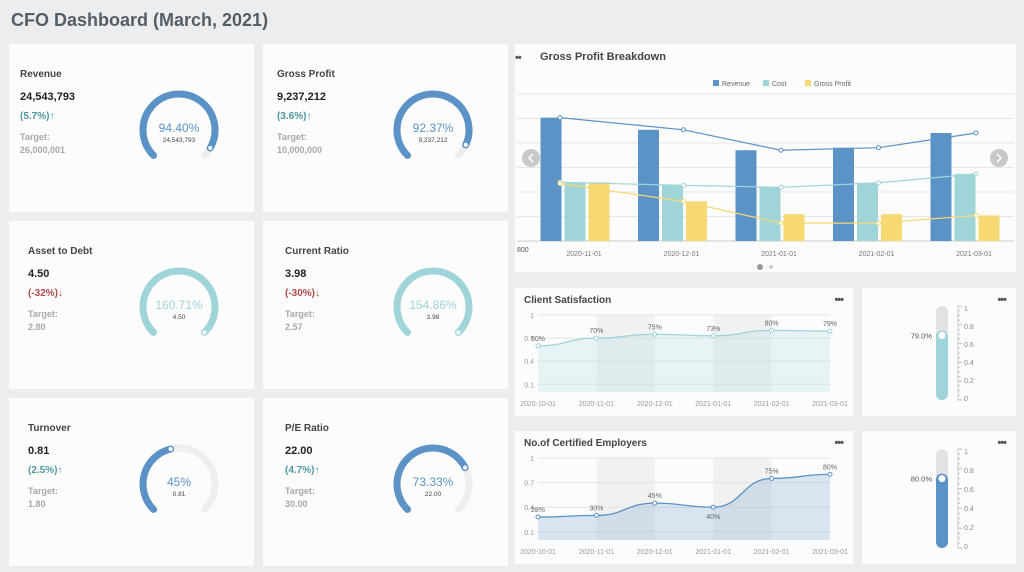 The image size is (1024, 572). Describe the element at coordinates (140, 20) in the screenshot. I see `page-title: CFO Dashboard (March, 2021)` at that location.